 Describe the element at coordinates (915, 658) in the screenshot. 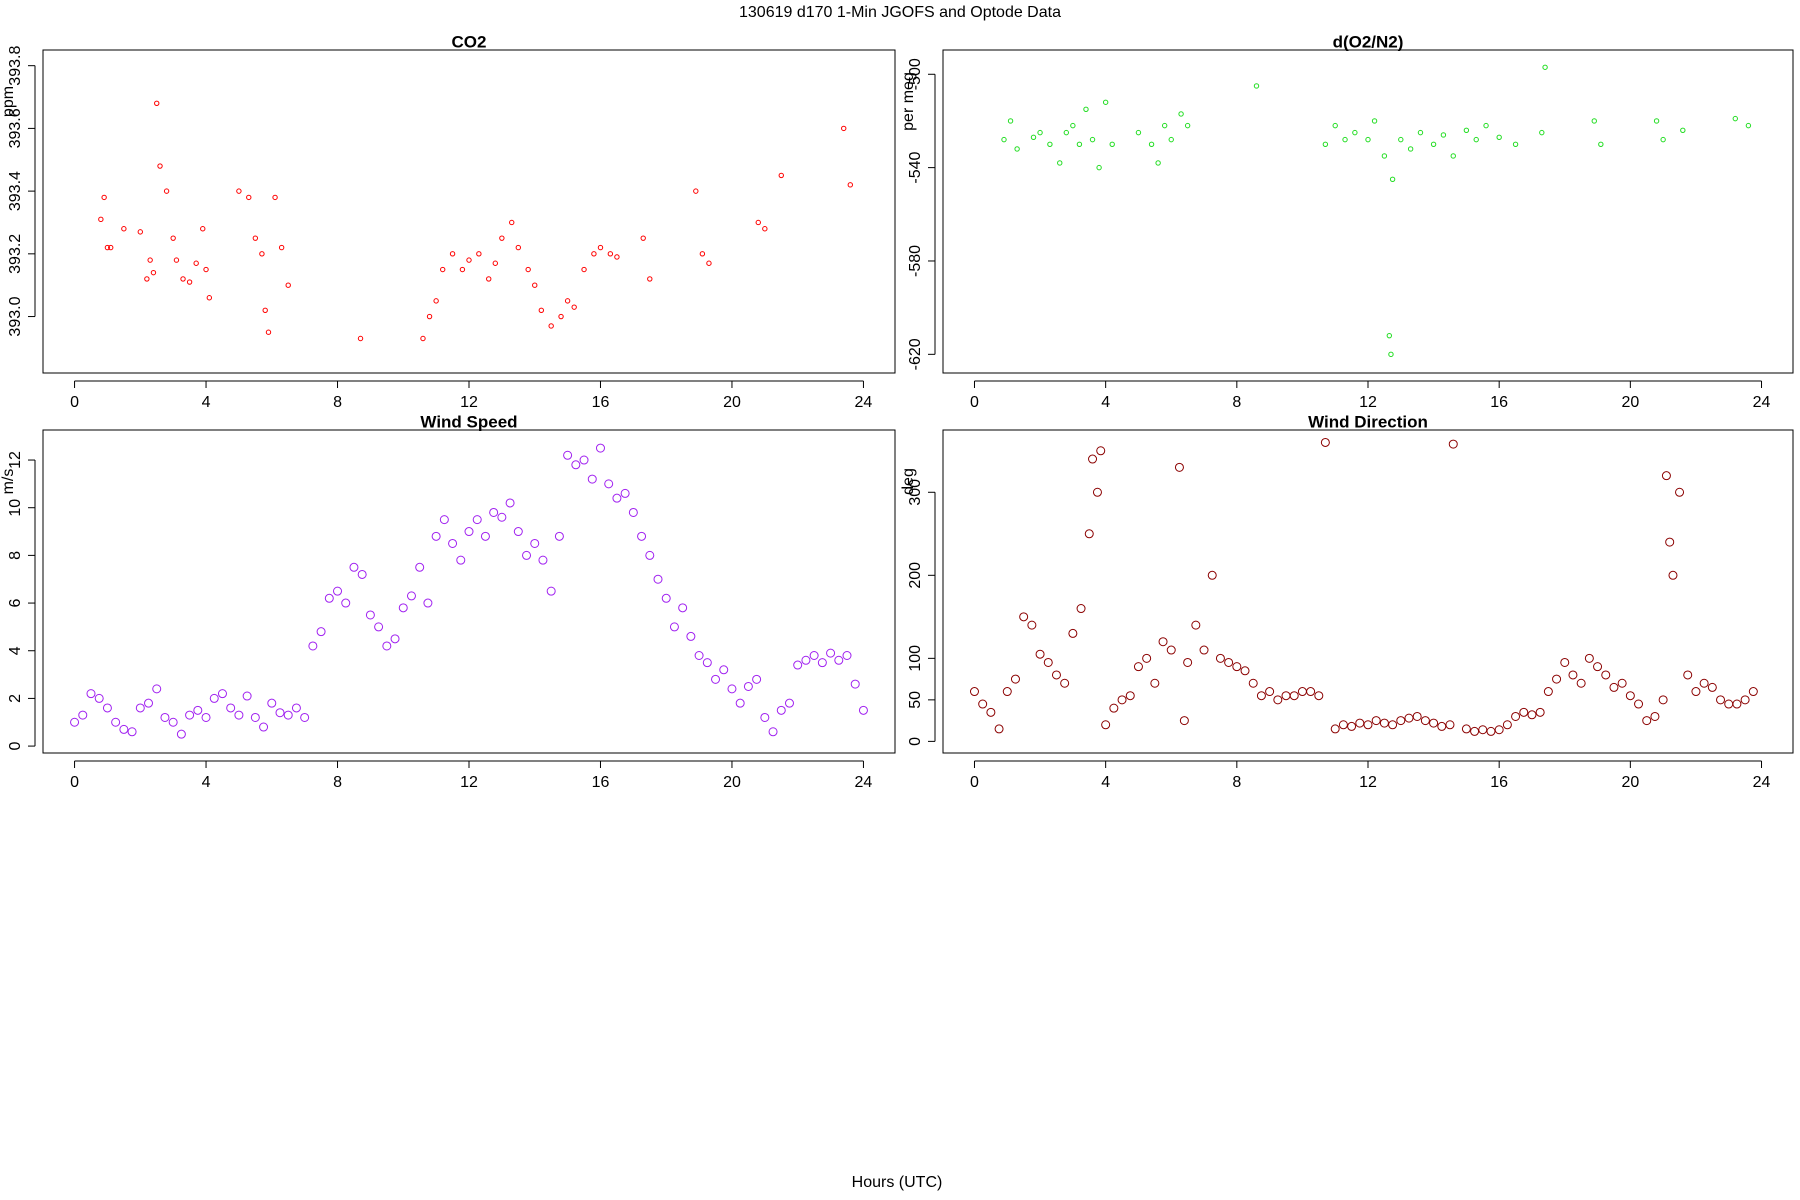

I see `y-tick-label: 100` at that location.